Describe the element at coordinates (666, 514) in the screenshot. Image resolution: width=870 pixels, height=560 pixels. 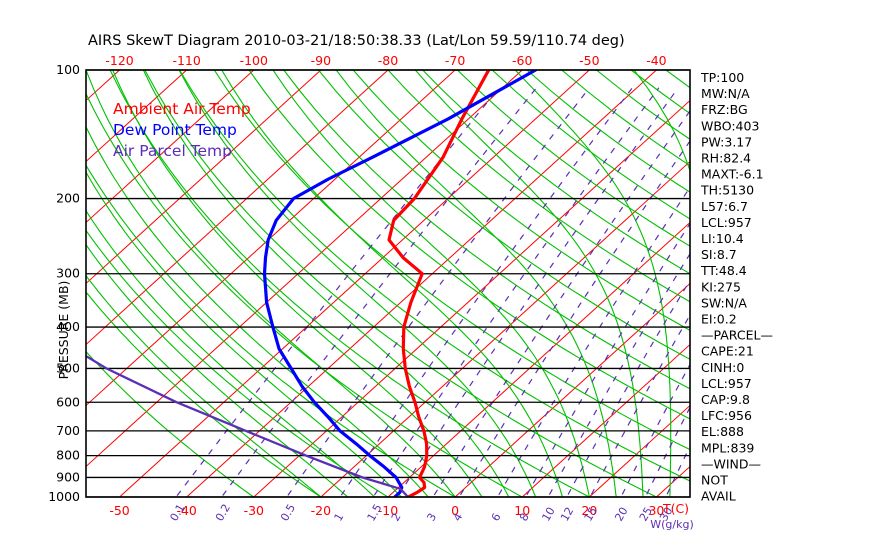
I see `mixing-ratio-tick: 30` at that location.